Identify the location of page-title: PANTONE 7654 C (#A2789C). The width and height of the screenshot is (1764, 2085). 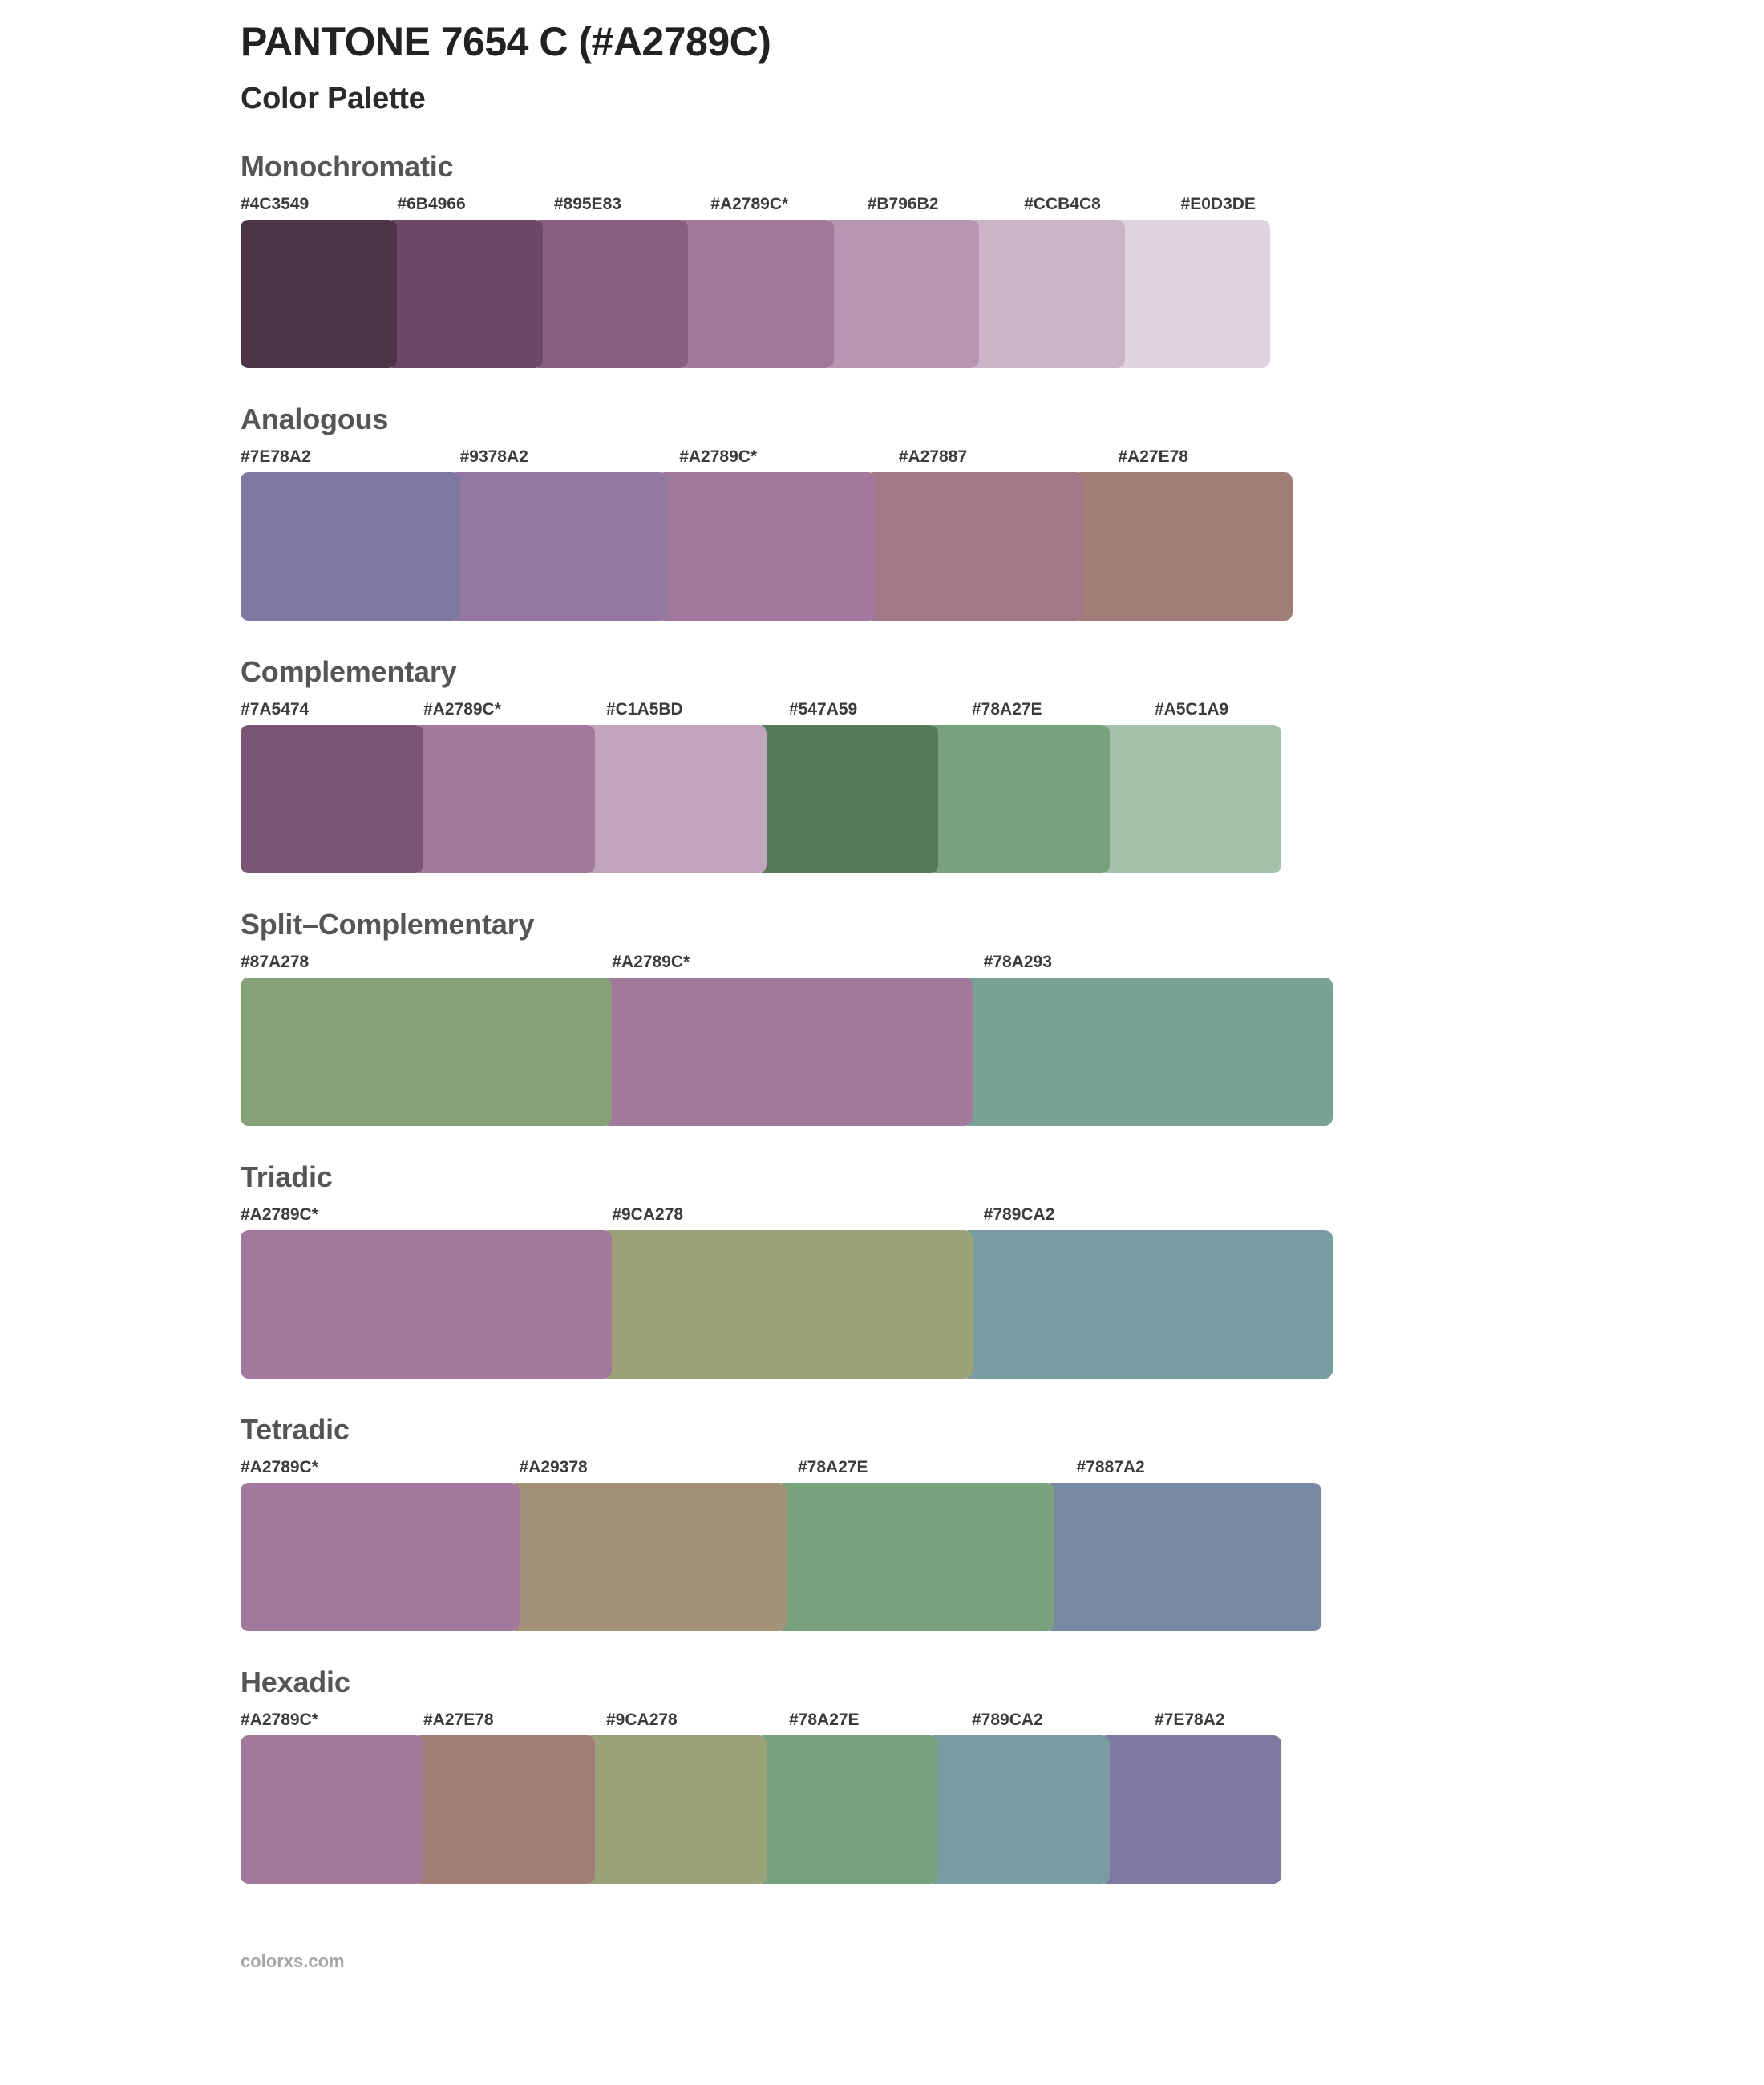
(506, 41).